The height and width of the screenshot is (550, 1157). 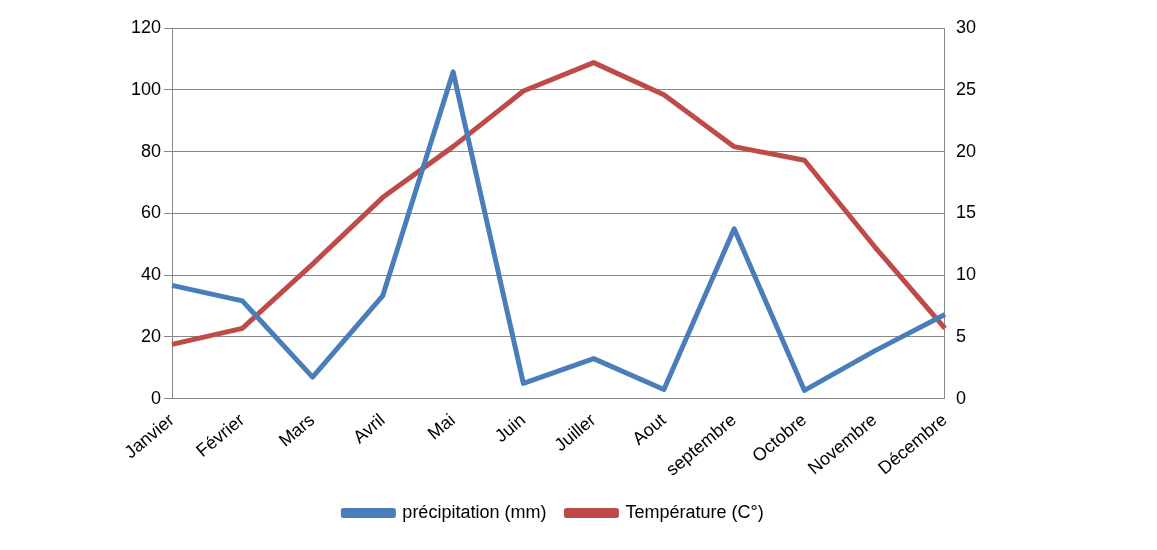 I want to click on y2-tick-label: 30, so click(x=966, y=26).